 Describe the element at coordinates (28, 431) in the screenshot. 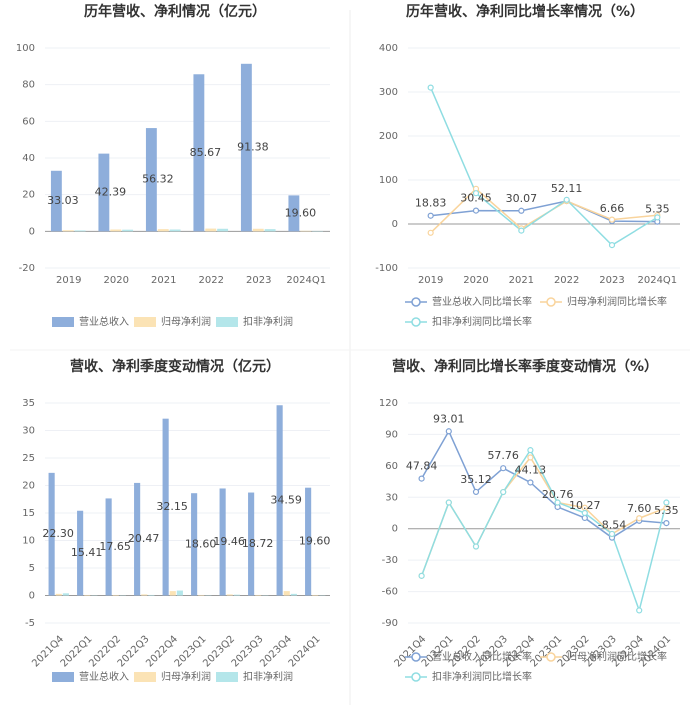

I see `y-tick-label: 30` at that location.